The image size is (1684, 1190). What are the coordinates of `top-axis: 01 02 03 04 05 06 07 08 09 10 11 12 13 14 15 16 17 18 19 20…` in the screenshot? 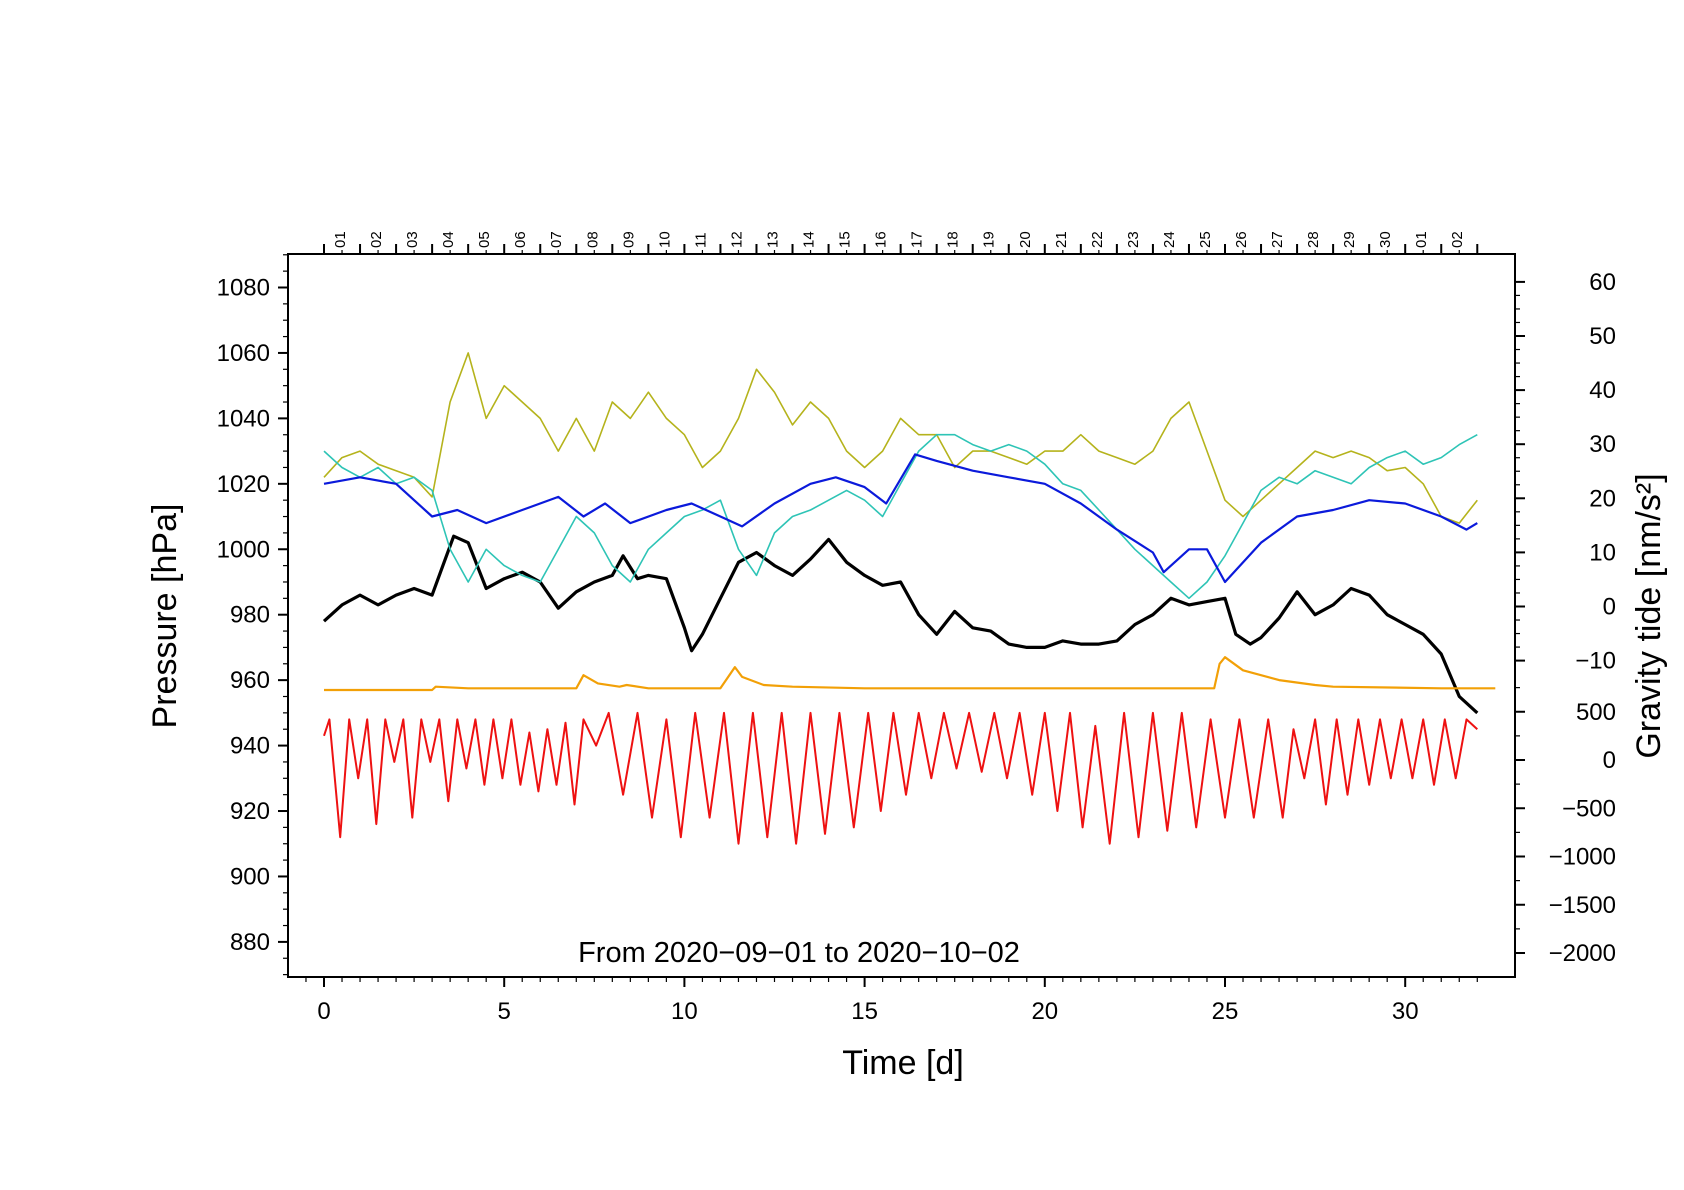 It's located at (901, 242).